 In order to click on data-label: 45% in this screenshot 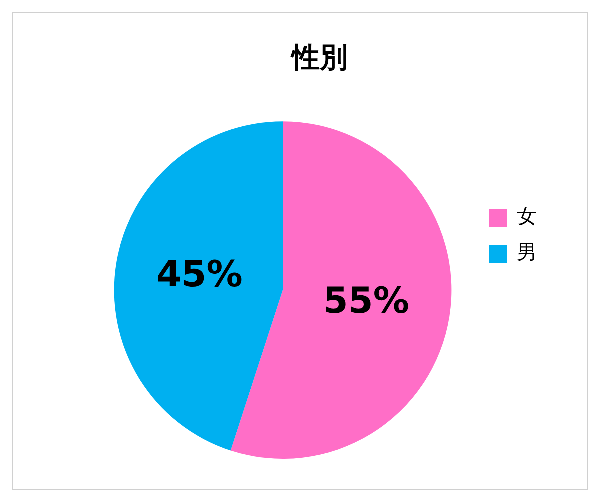, I will do `click(199, 275)`.